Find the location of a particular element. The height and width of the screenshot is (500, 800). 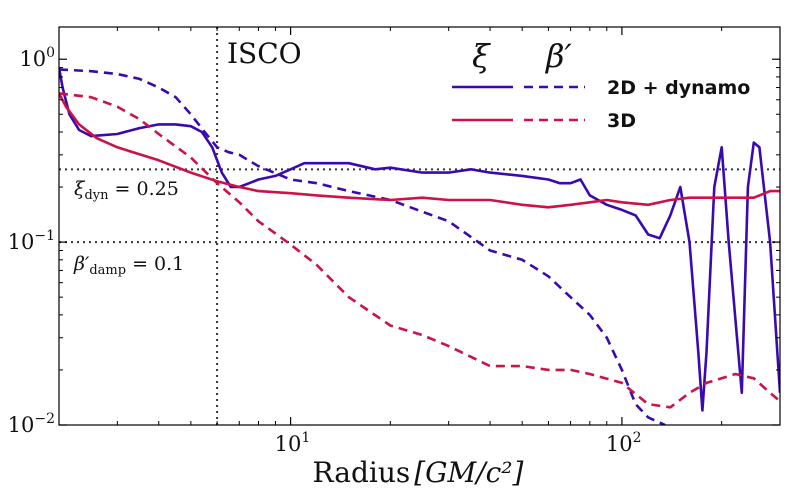

x-axis-label: Radius [GM/c²] is located at coordinates (418, 472).